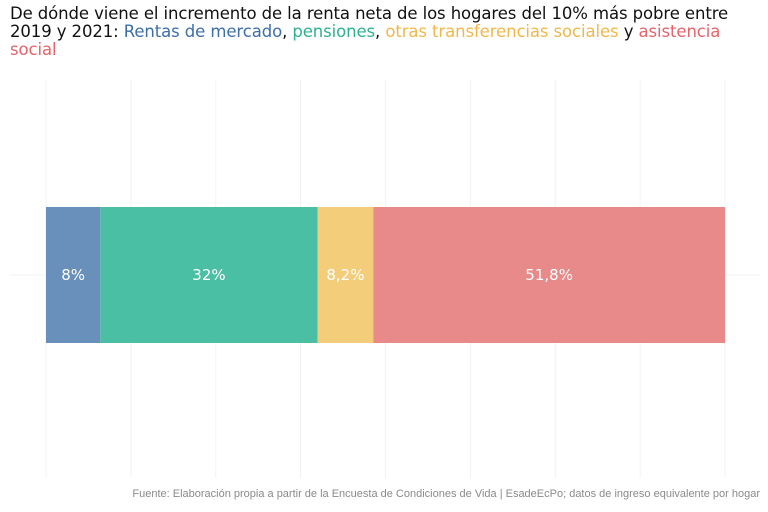 This screenshot has width=768, height=512. I want to click on data-label-1: 8%, so click(73, 275).